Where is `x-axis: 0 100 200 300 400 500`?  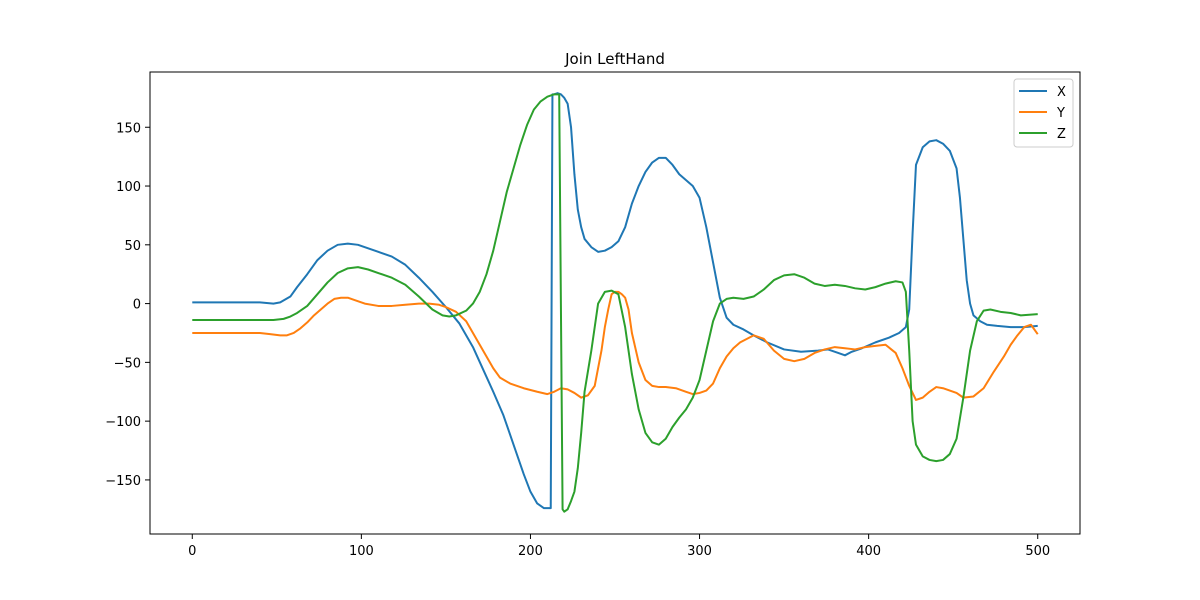 x-axis: 0 100 200 300 400 500 is located at coordinates (619, 546).